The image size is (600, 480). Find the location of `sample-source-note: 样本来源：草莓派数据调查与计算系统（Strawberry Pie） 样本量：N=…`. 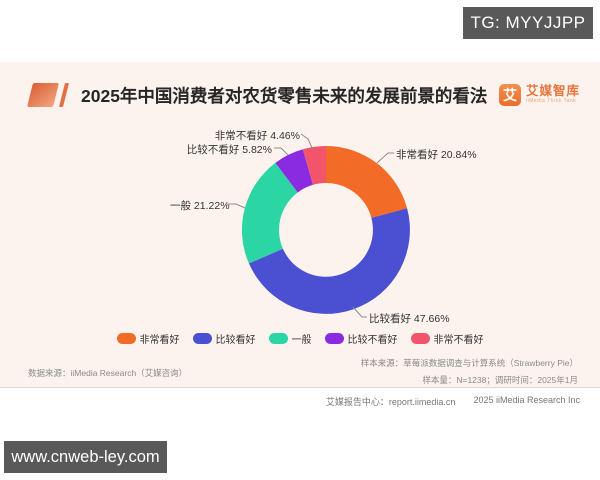

sample-source-note: 样本来源：草莓派数据调查与计算系统（Strawberry Pie） 样本量：N=… is located at coordinates (469, 371).